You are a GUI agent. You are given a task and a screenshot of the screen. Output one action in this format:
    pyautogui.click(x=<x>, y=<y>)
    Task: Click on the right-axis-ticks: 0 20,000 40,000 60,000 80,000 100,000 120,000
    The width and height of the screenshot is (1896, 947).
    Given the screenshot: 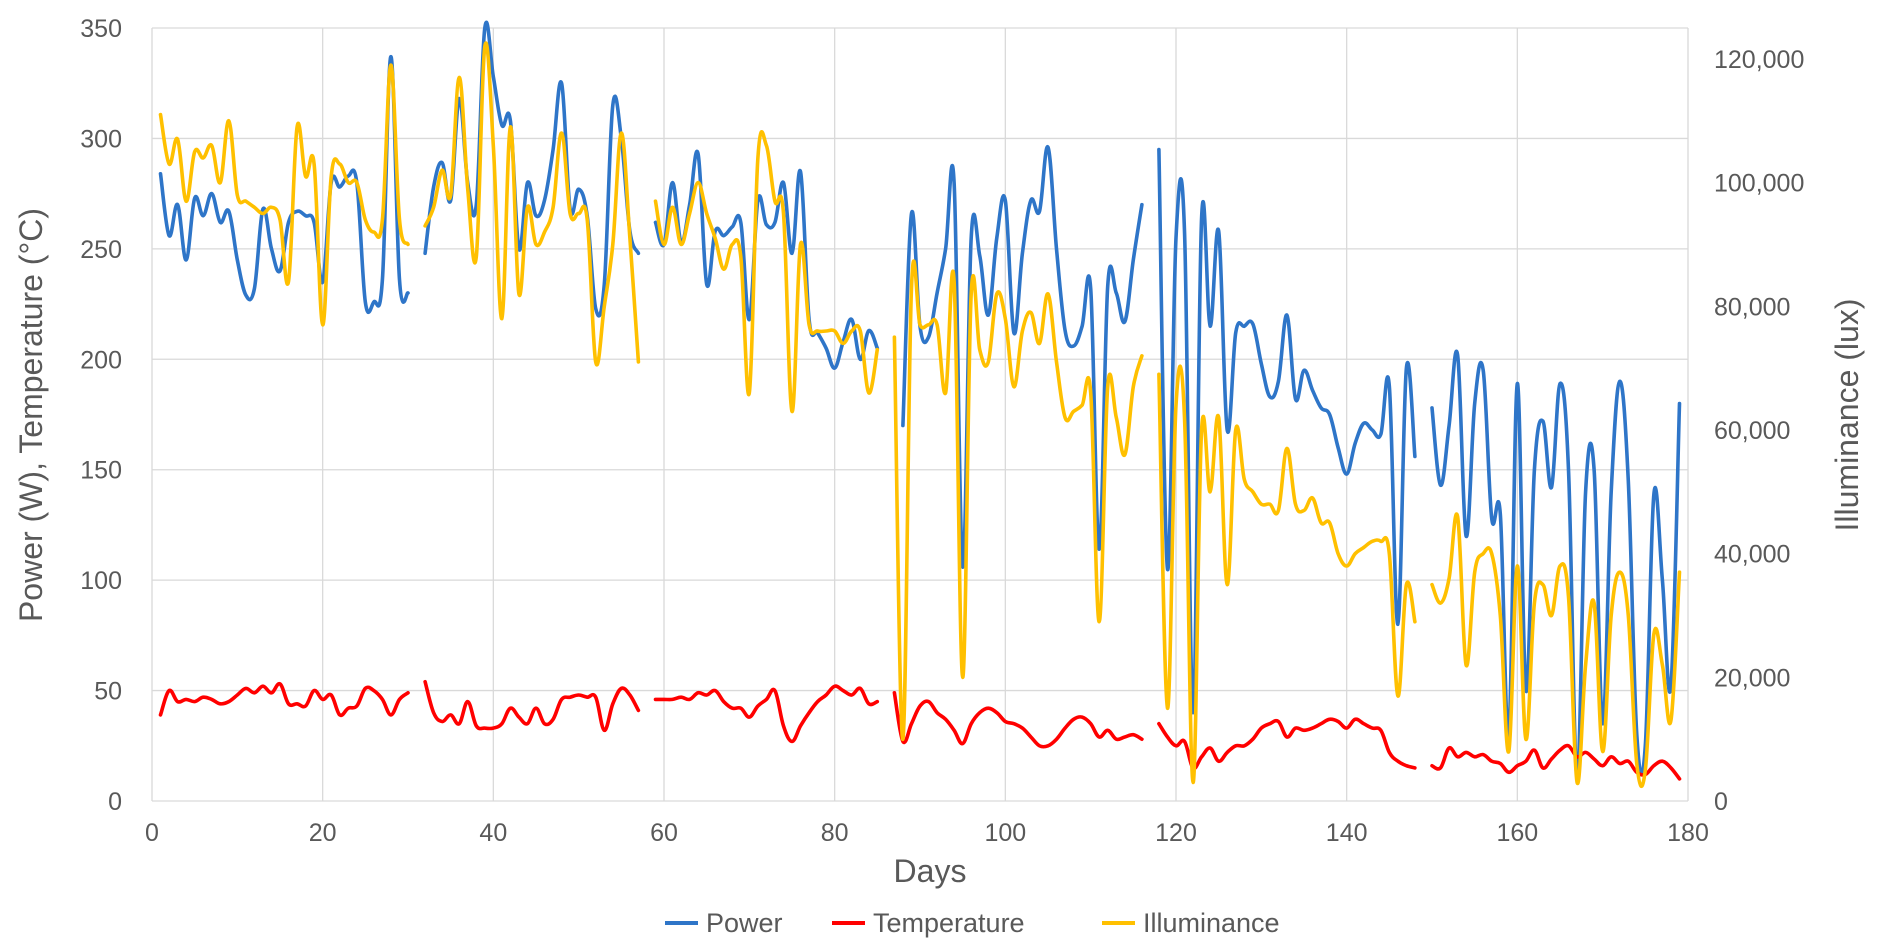 What is the action you would take?
    pyautogui.click(x=1759, y=431)
    